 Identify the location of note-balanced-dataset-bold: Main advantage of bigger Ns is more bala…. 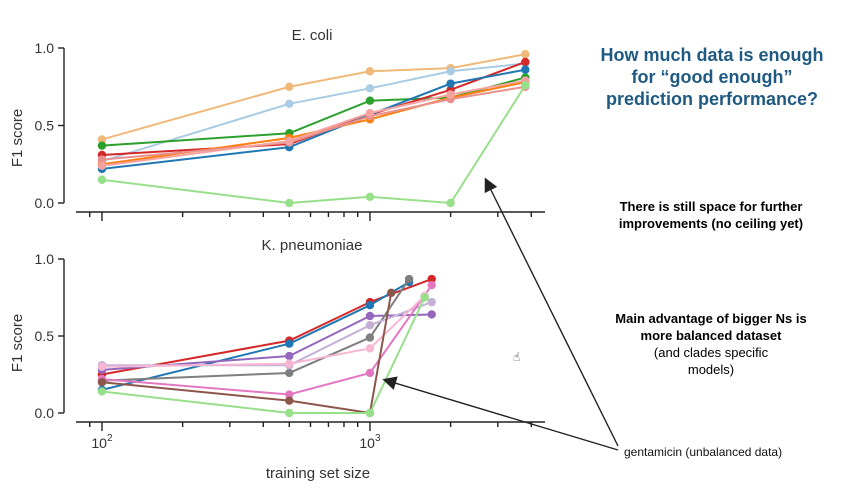
(711, 327).